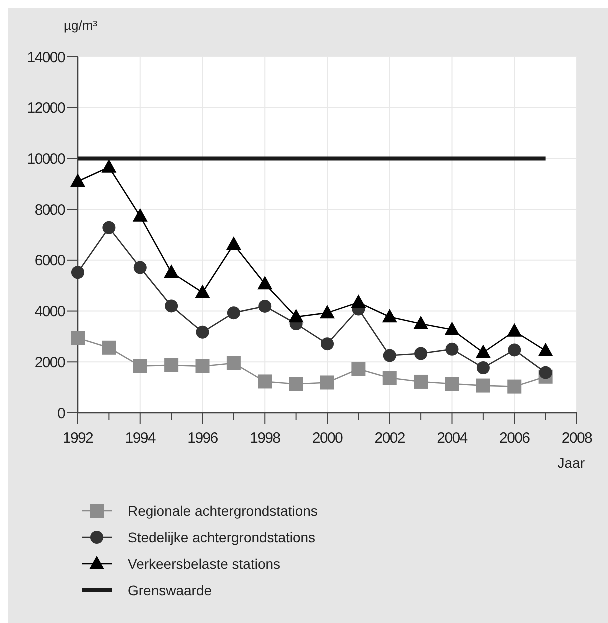  Describe the element at coordinates (78, 438) in the screenshot. I see `x-tick-label: 1992` at that location.